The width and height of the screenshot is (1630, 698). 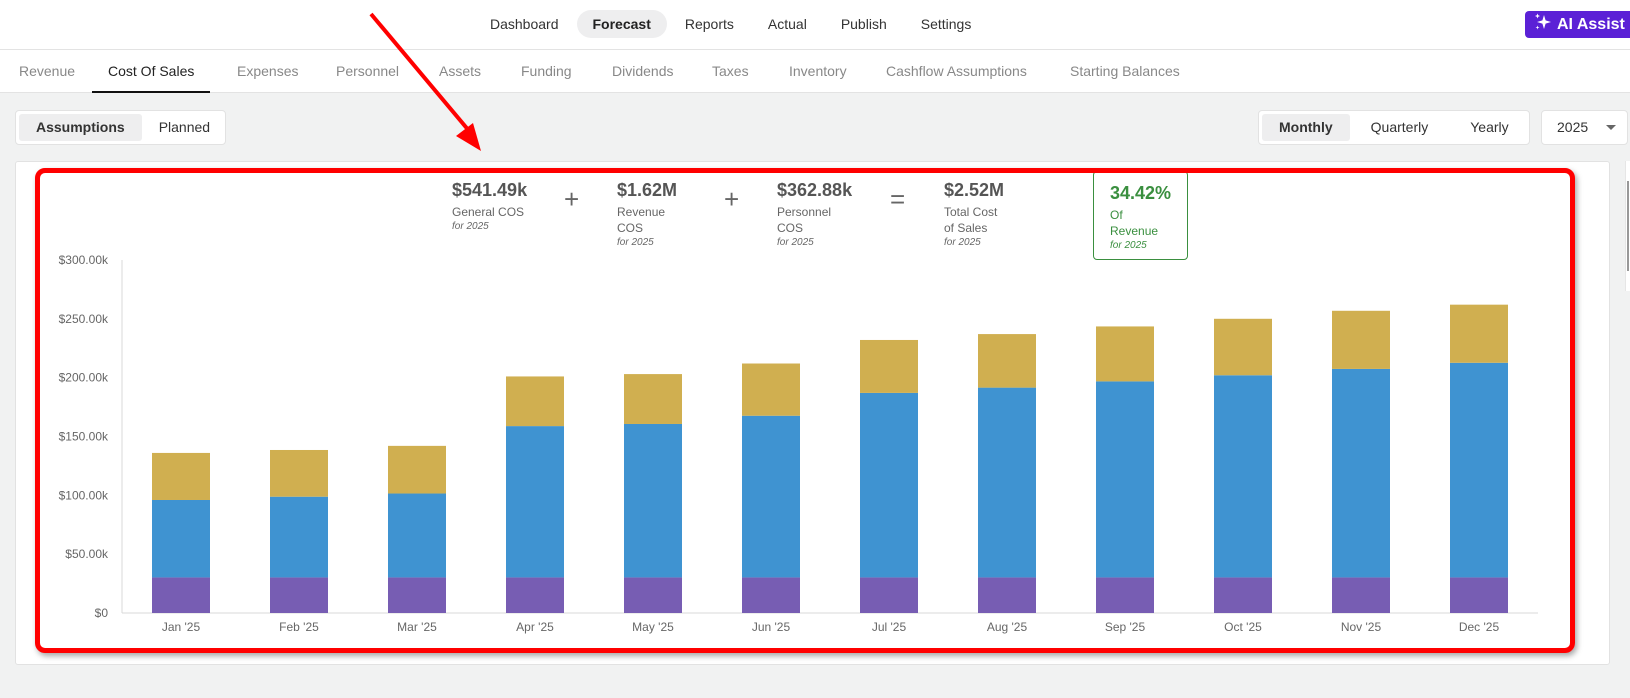 What do you see at coordinates (709, 24) in the screenshot?
I see `nav-reports: Reports` at bounding box center [709, 24].